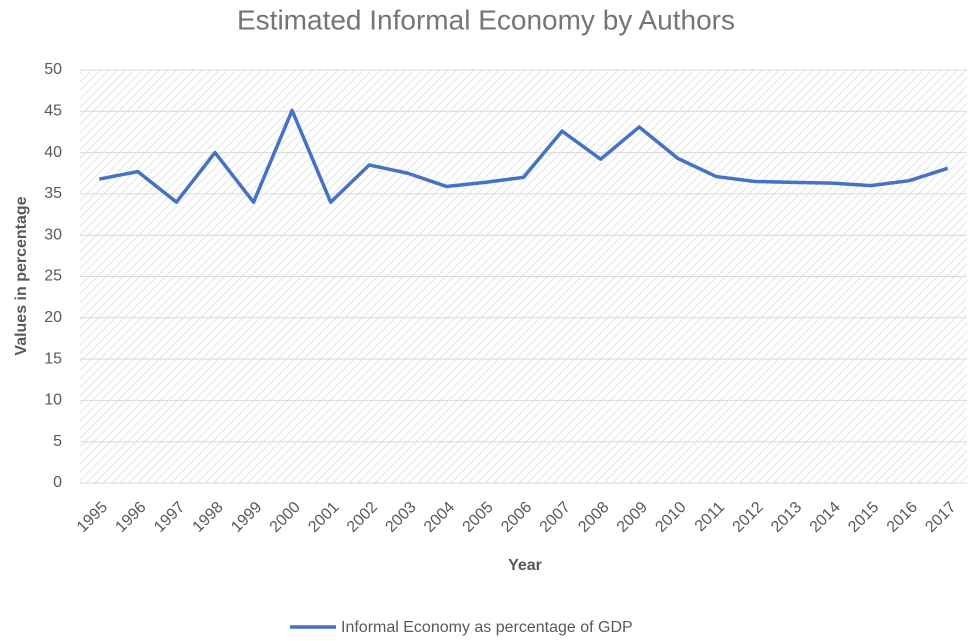 The width and height of the screenshot is (968, 641). What do you see at coordinates (400, 517) in the screenshot?
I see `x-tick-label: 2003` at bounding box center [400, 517].